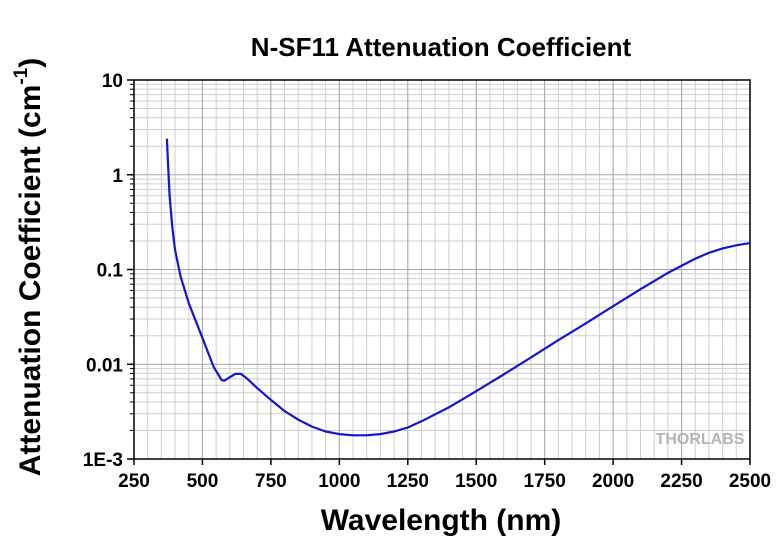  What do you see at coordinates (444, 475) in the screenshot?
I see `x-axis-ticks: 250 500 750 1000 1250 1500 1750 2000 2250 2500` at bounding box center [444, 475].